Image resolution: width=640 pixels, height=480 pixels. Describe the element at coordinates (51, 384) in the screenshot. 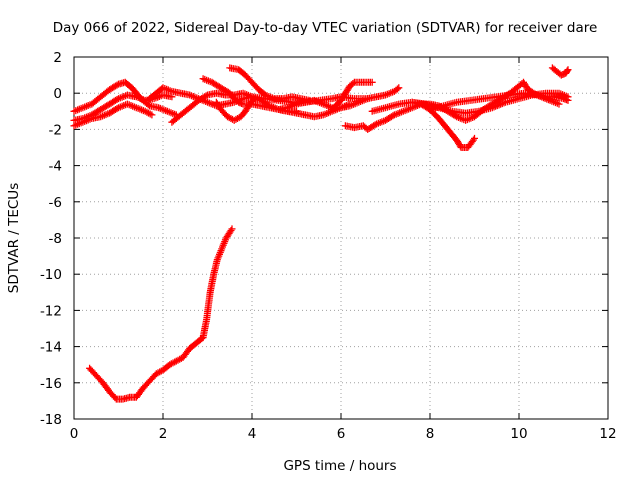

I see `y-tick-label: -16` at that location.